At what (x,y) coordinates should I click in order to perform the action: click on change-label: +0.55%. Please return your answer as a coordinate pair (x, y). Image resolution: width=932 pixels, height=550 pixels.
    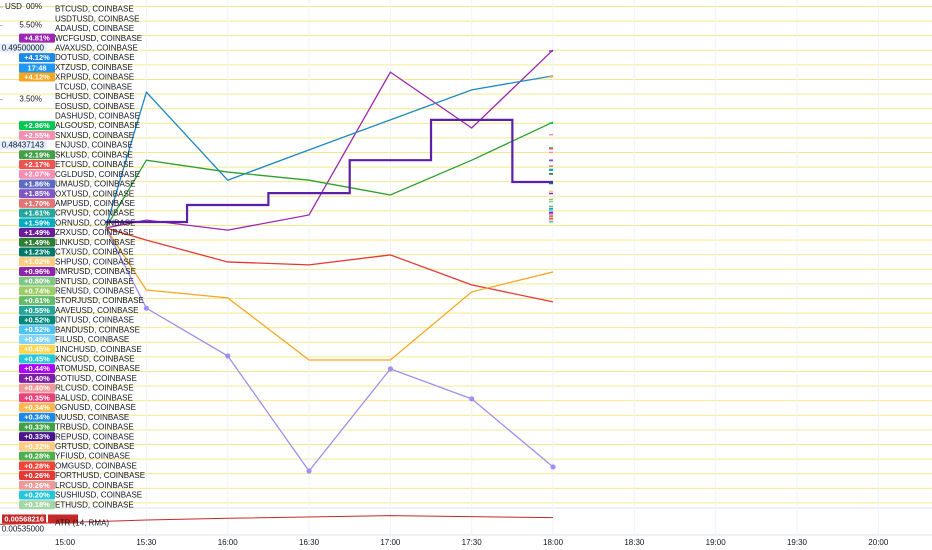
    Looking at the image, I should click on (37, 310).